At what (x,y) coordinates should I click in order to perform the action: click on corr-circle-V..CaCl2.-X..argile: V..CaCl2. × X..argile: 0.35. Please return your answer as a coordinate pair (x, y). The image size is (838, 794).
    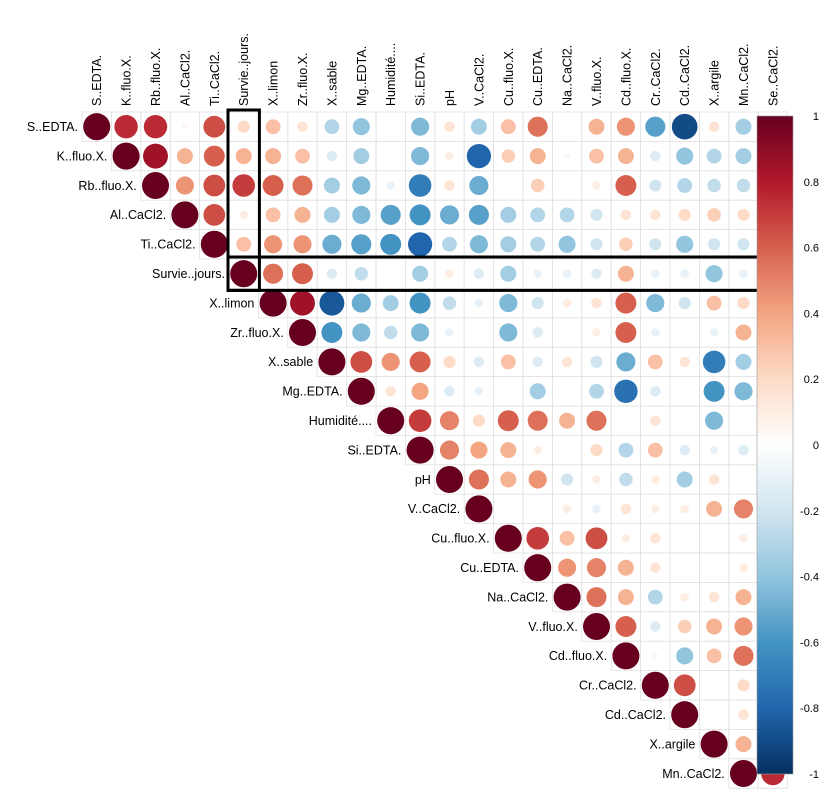
    Looking at the image, I should click on (714, 508).